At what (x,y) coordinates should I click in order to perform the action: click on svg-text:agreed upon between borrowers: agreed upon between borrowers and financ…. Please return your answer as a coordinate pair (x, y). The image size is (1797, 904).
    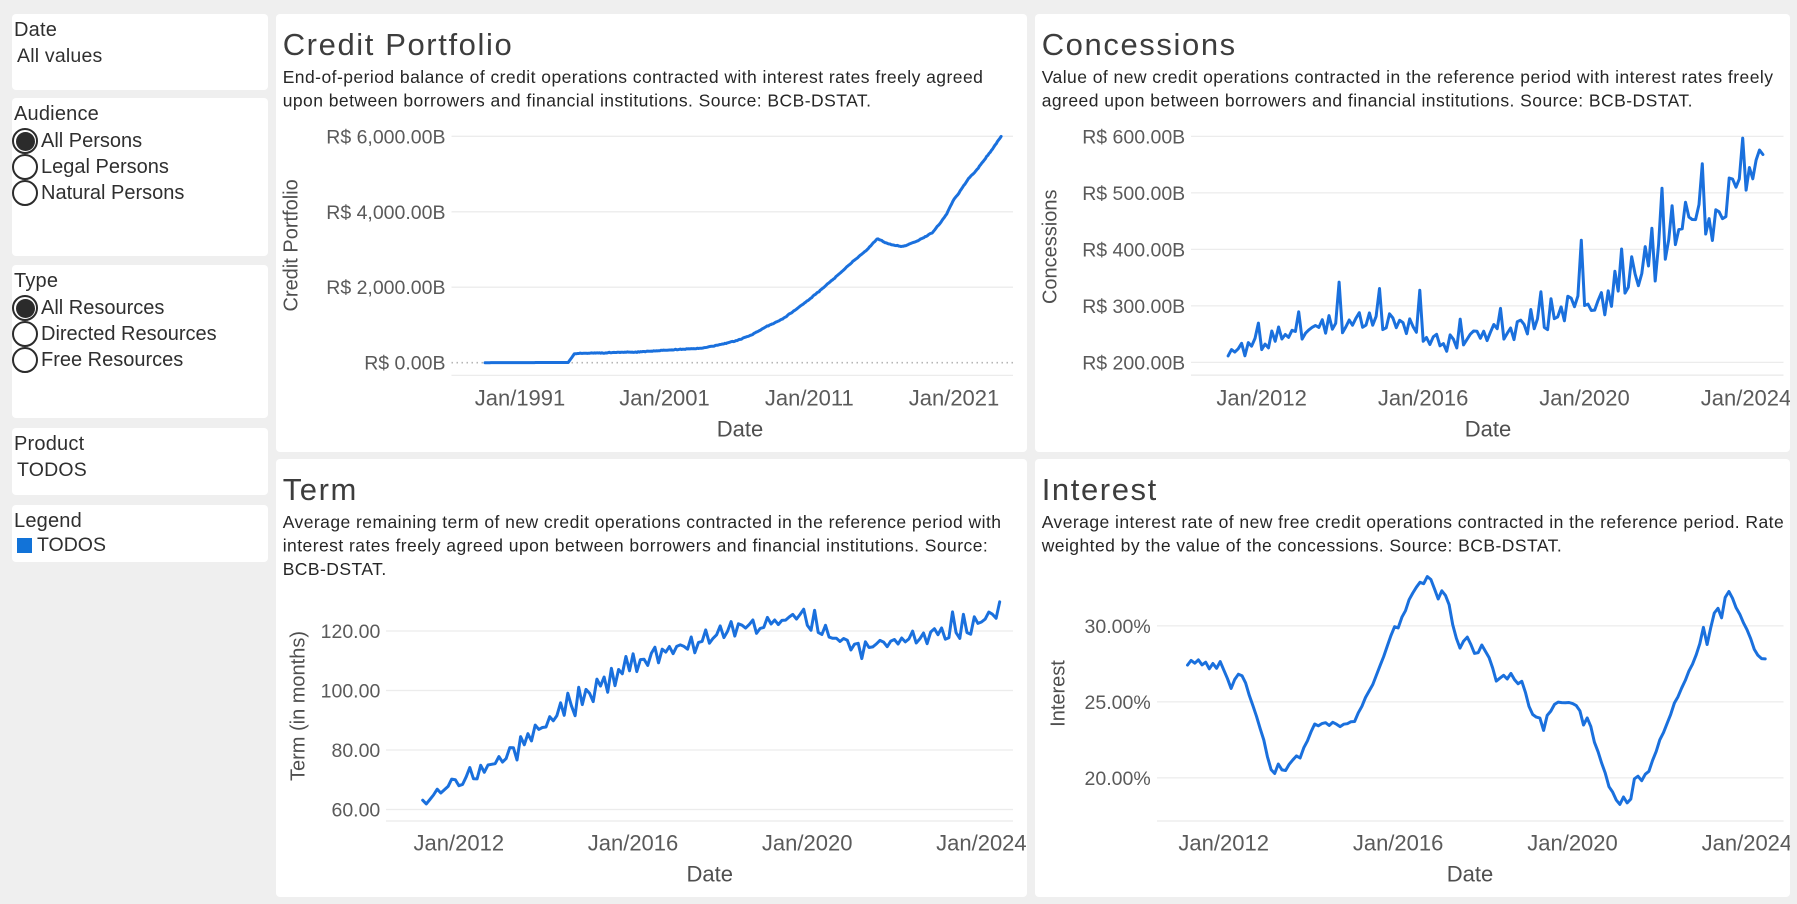
    Looking at the image, I should click on (1367, 101).